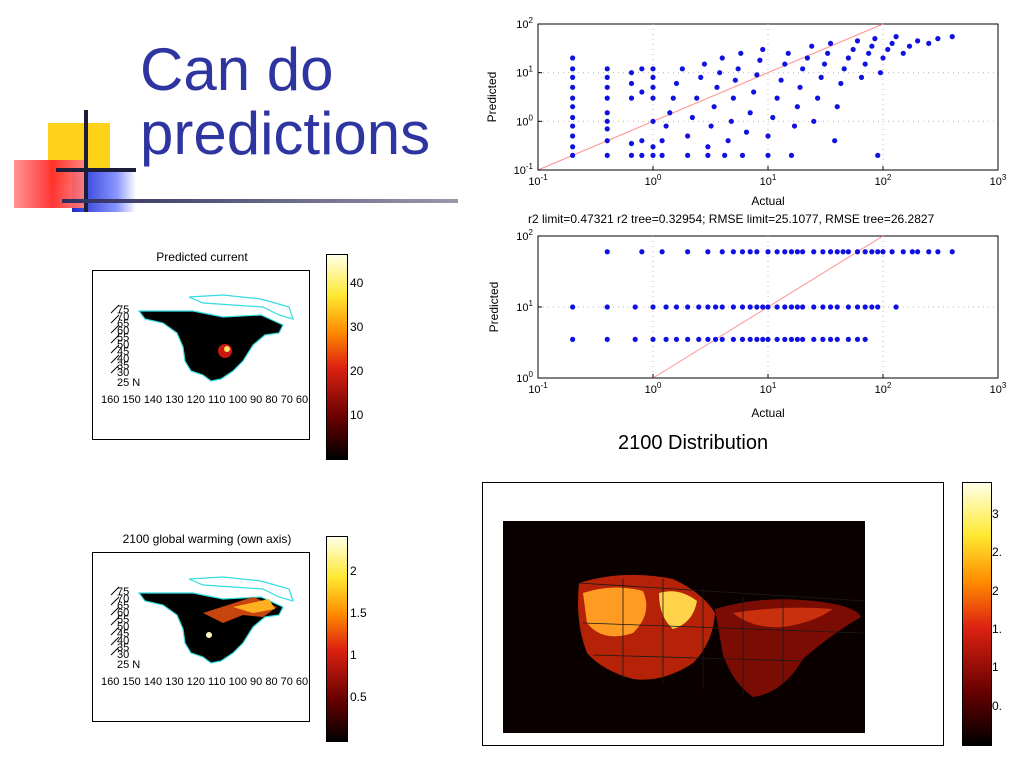  I want to click on map-current-lat-55: 55, so click(123, 338).